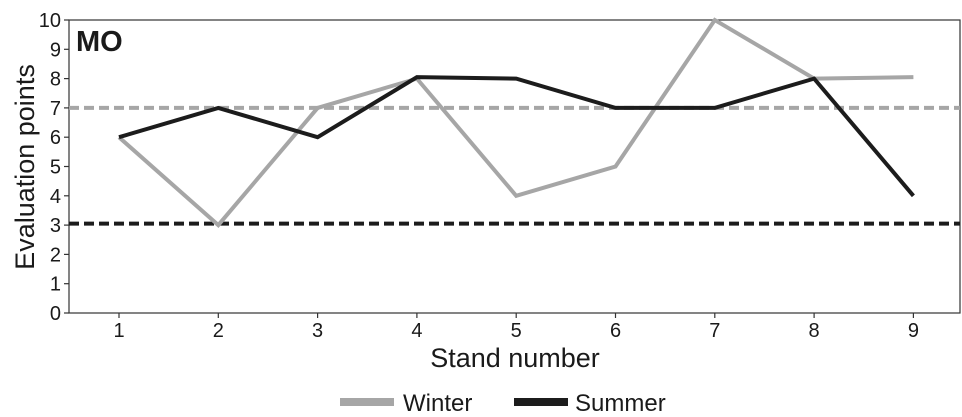 The width and height of the screenshot is (962, 417). Describe the element at coordinates (814, 331) in the screenshot. I see `x-tick-label: 8` at that location.